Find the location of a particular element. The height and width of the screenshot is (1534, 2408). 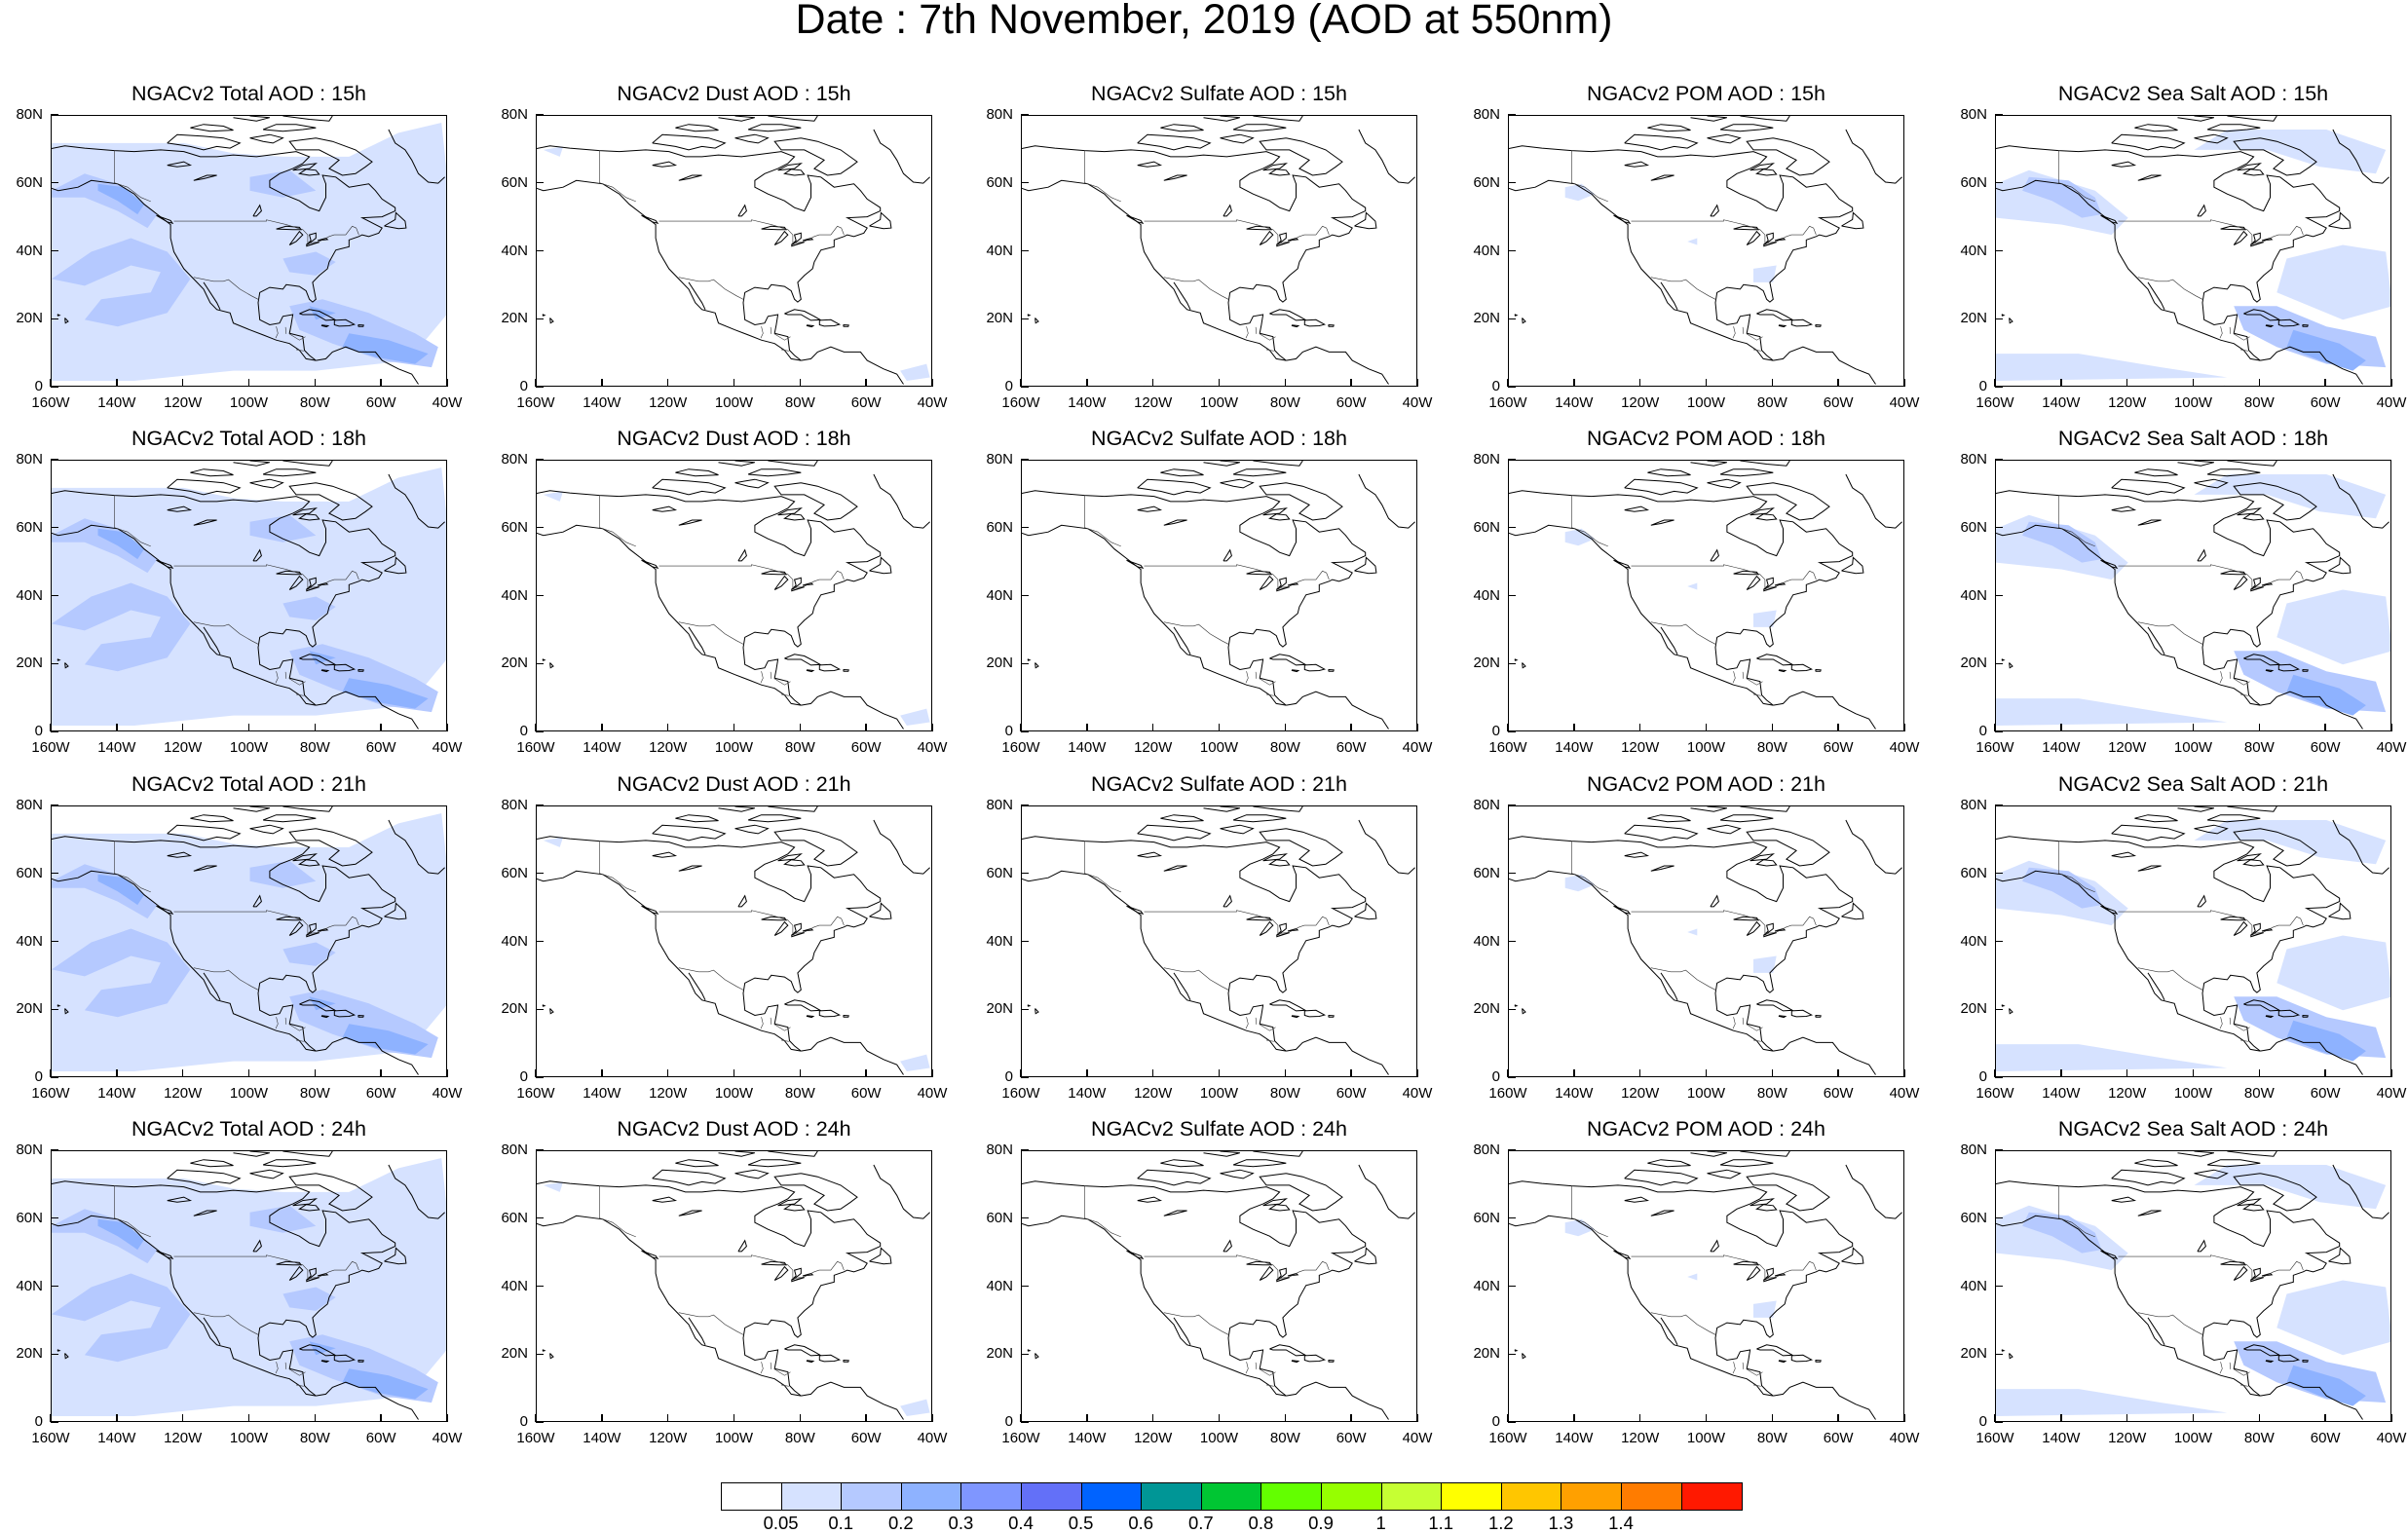

panel-title: NGACv2 Sea Salt AOD : 18h is located at coordinates (2193, 438).